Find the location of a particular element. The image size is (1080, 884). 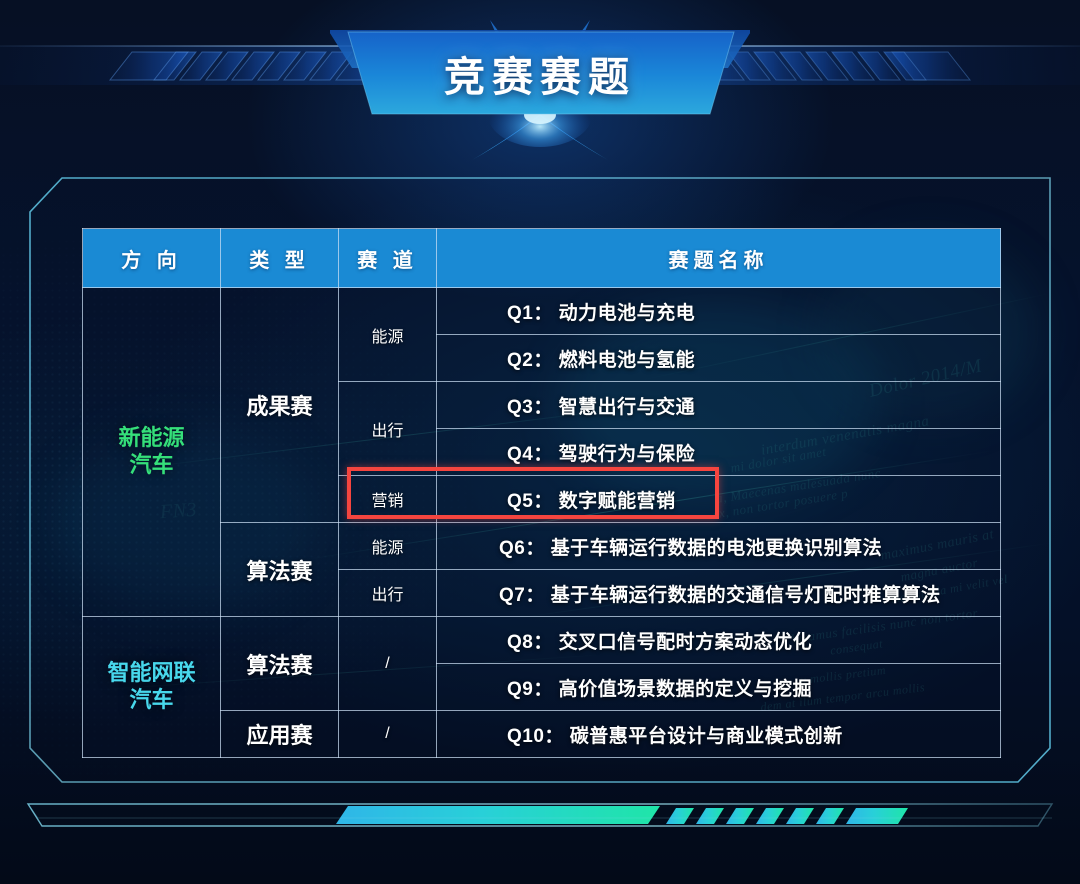

table-row: 出行 Q7： 基于车辆运行数据的交通信号灯配时推算算法 is located at coordinates (542, 593).